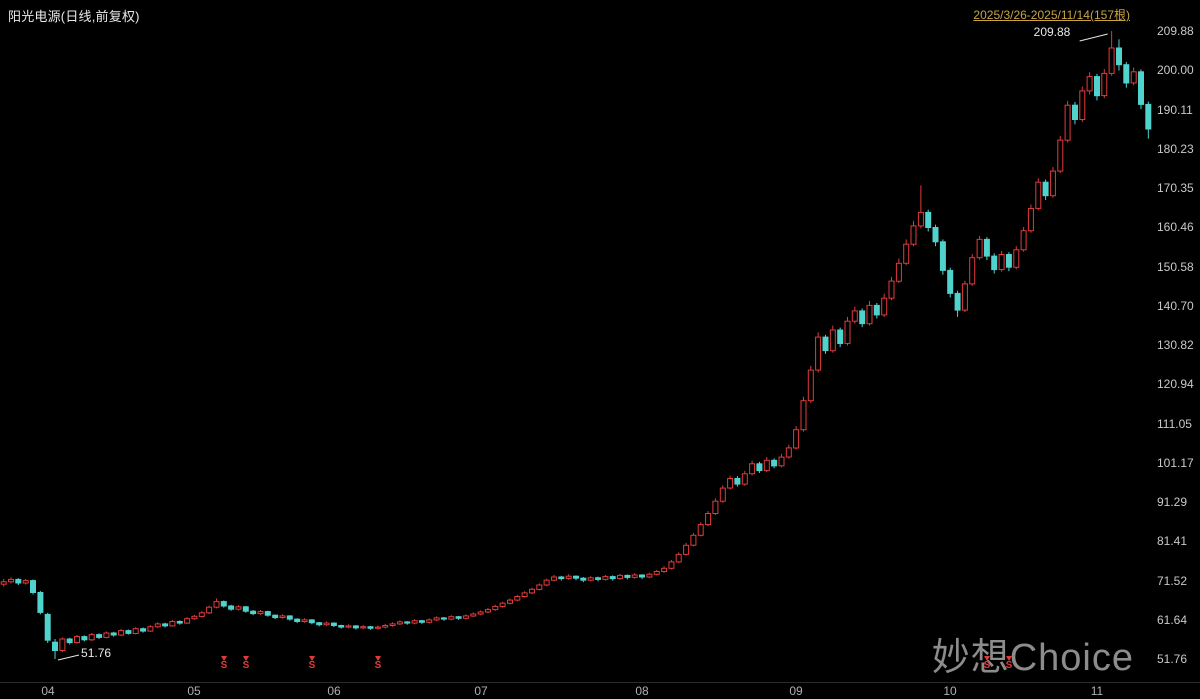 The height and width of the screenshot is (699, 1200). What do you see at coordinates (1051, 15) in the screenshot?
I see `date-range-link: 2025/3/26-2025/11/14(157根)` at bounding box center [1051, 15].